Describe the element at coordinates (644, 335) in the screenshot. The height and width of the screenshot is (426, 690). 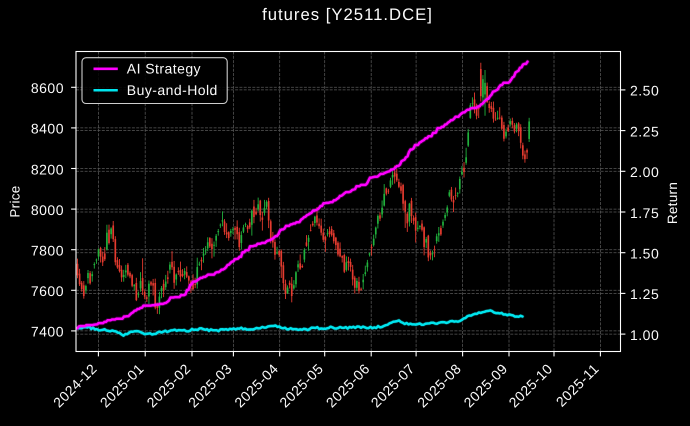
I see `svg-text: 1.00` at that location.